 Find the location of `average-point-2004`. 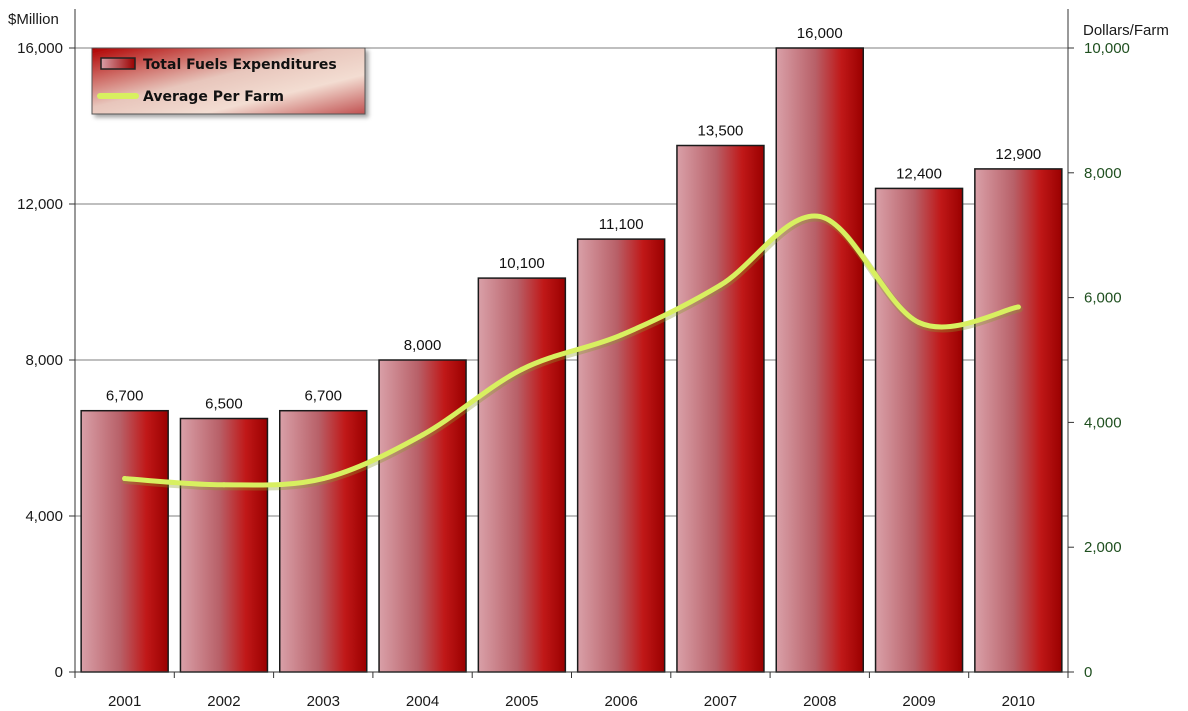

average-point-2004 is located at coordinates (423, 435).